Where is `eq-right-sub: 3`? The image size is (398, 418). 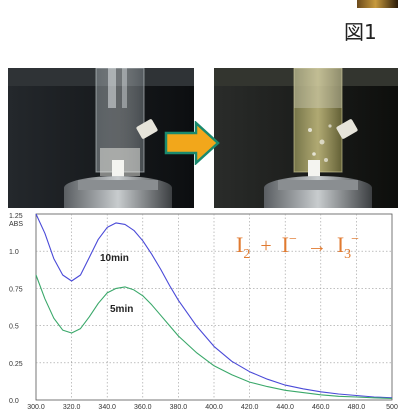 eq-right-sub: 3 is located at coordinates (347, 254).